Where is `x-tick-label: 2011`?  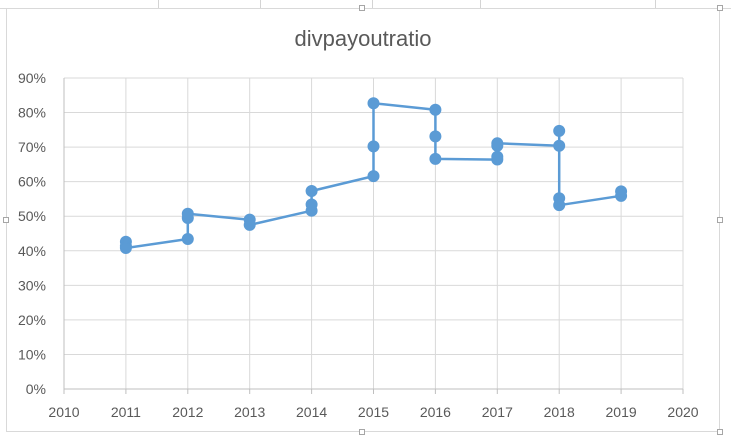 x-tick-label: 2011 is located at coordinates (126, 412).